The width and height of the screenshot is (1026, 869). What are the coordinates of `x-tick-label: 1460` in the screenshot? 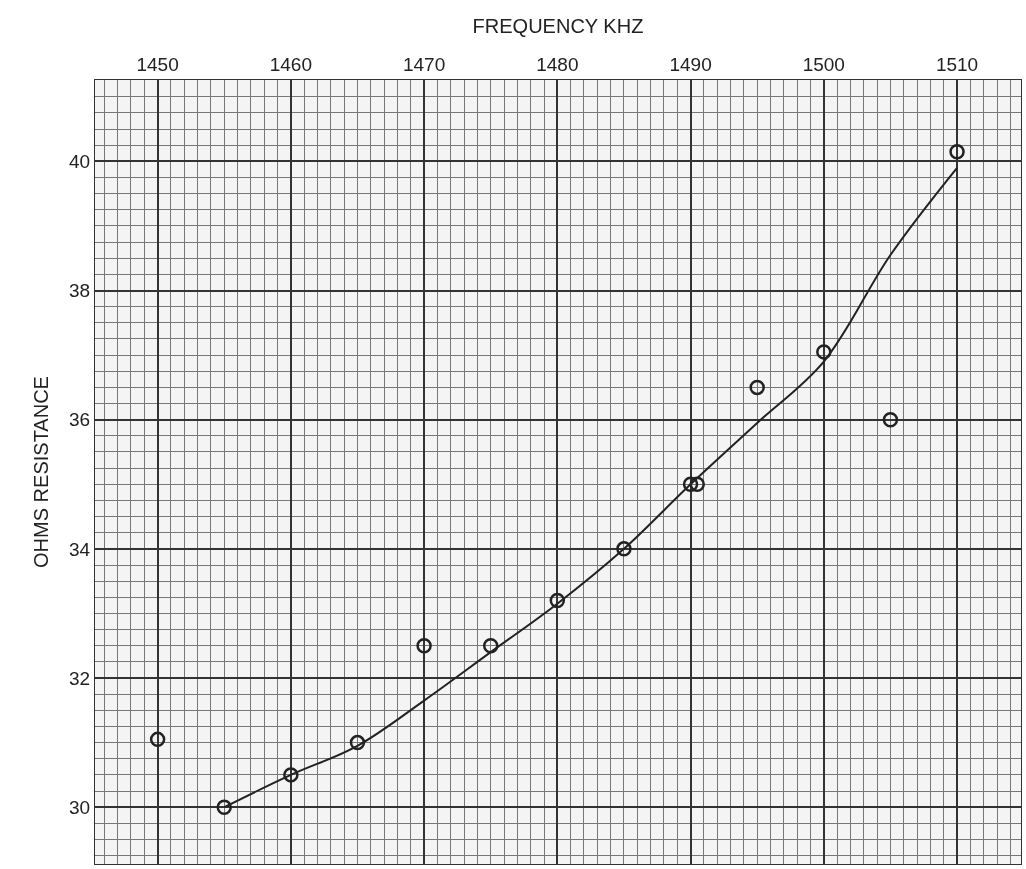 It's located at (290, 65).